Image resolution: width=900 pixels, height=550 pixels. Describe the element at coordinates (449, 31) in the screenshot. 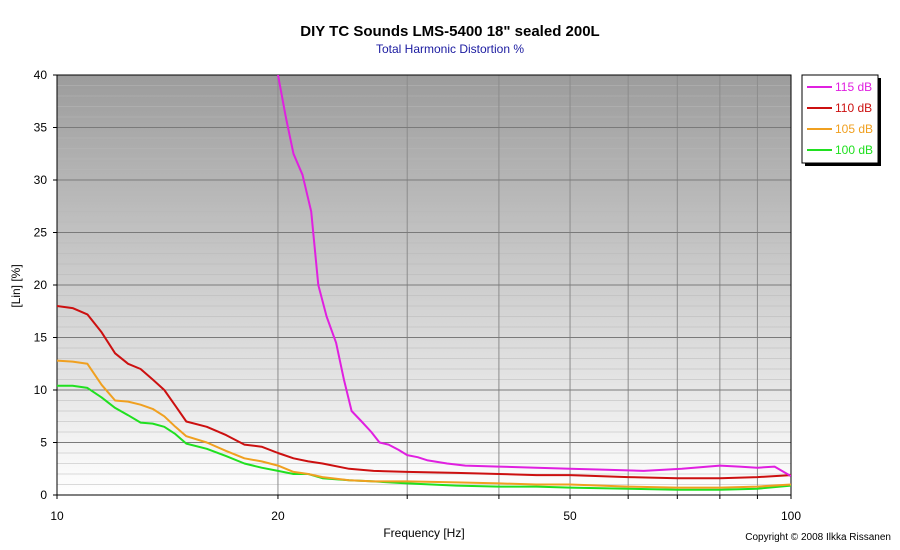

I see `chart-title: DIY TC Sounds LMS-5400 18" sealed 200L` at that location.